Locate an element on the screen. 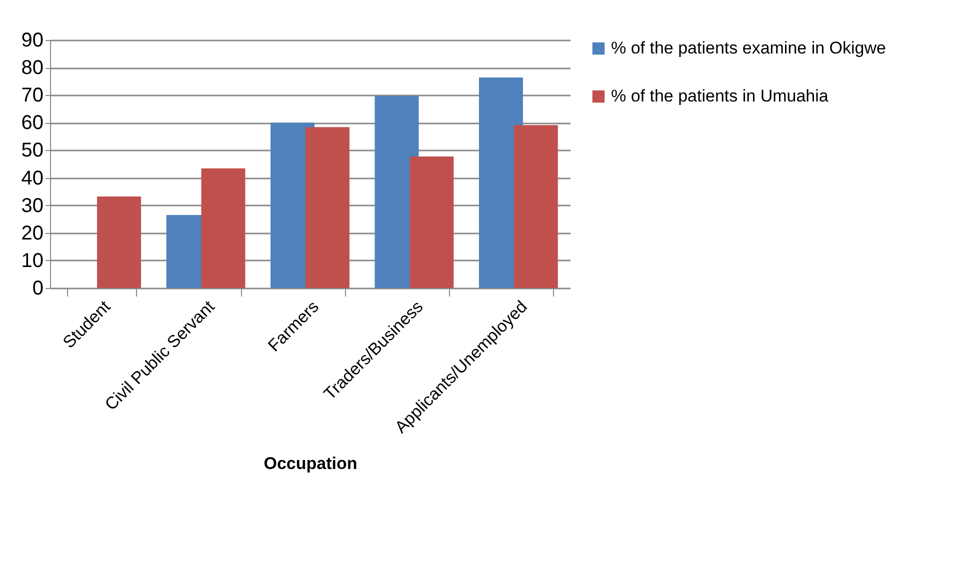 The height and width of the screenshot is (578, 958). y-tick-label: 60 is located at coordinates (32, 123).